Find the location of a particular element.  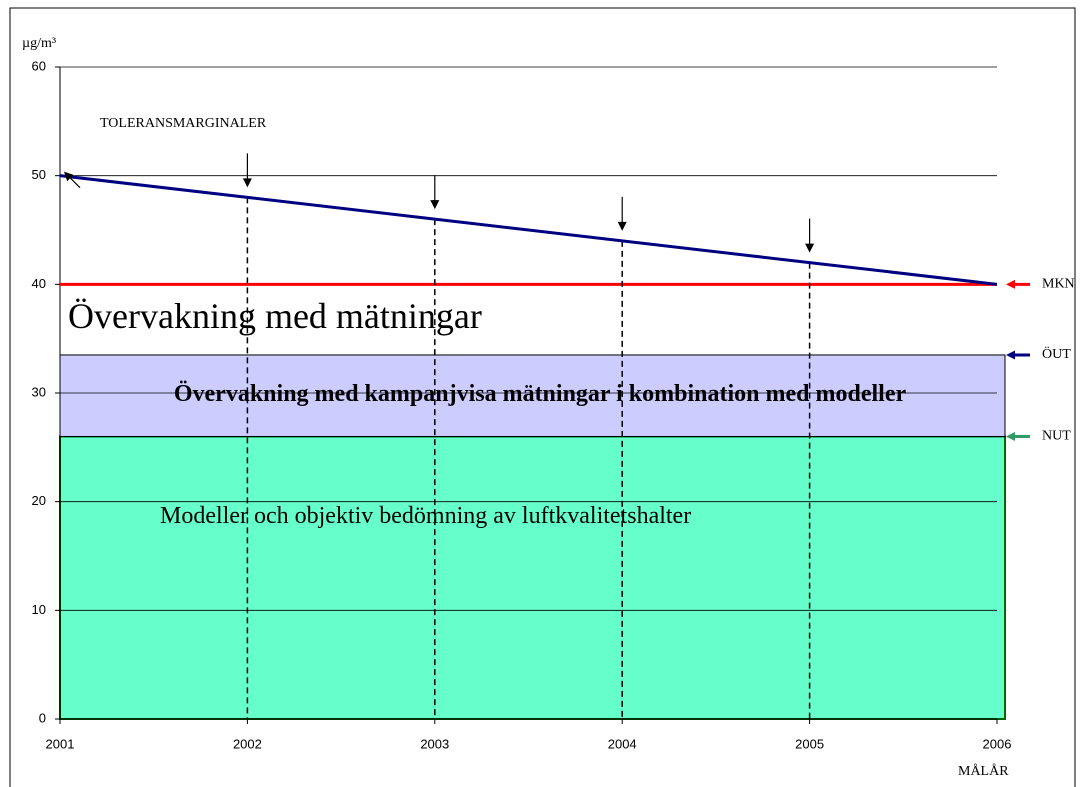

x-tick-label: 2006 is located at coordinates (997, 743).